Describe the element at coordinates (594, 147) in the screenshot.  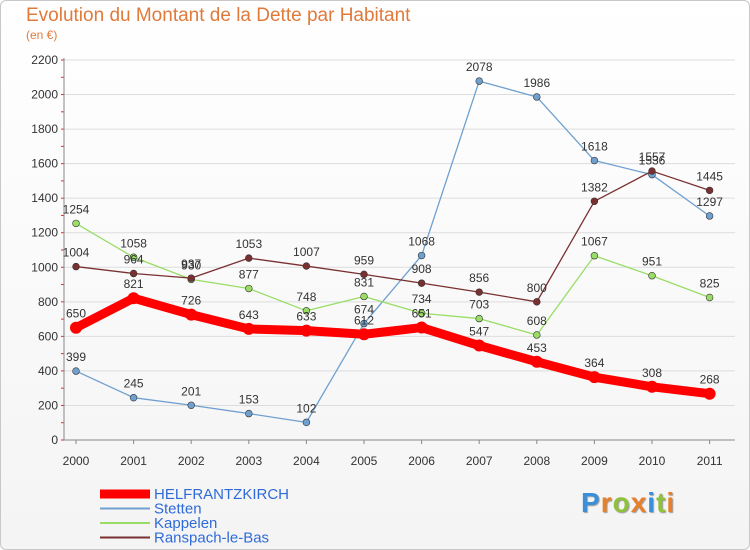
I see `data-label: 1618` at that location.